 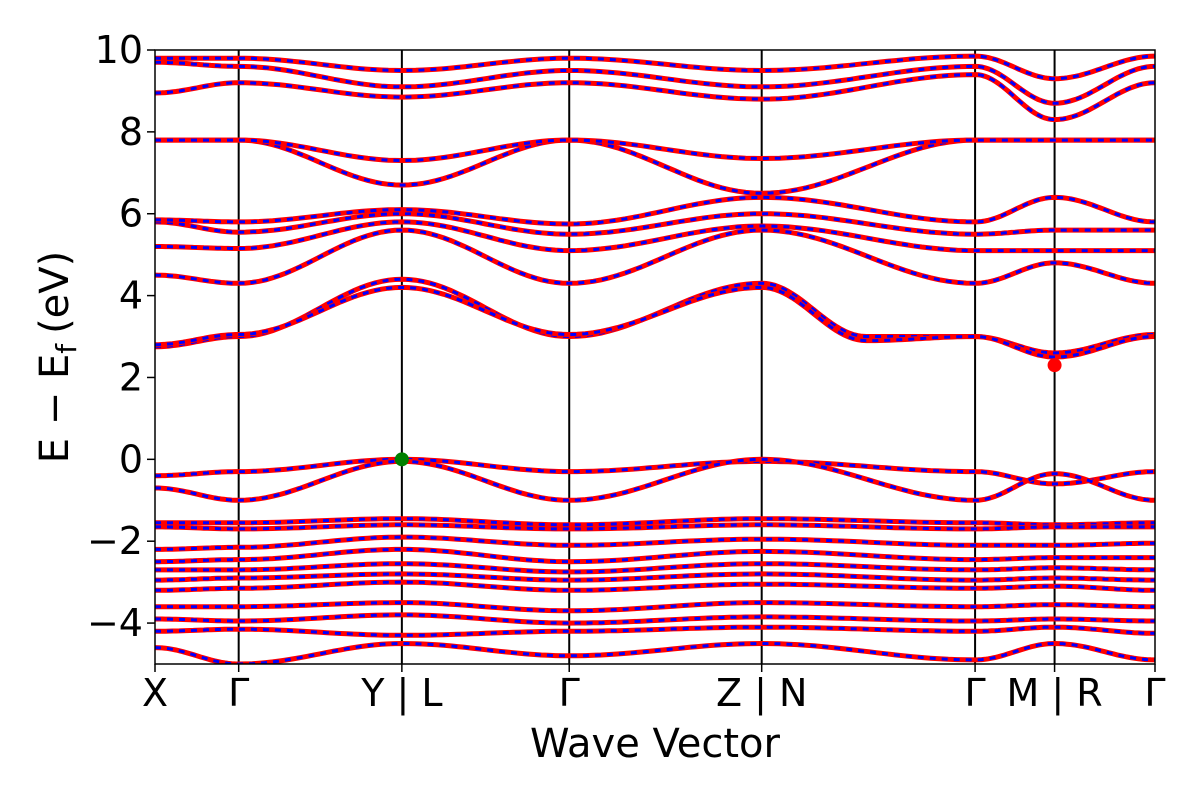 What do you see at coordinates (131, 296) in the screenshot?
I see `y-tick-label: 4` at bounding box center [131, 296].